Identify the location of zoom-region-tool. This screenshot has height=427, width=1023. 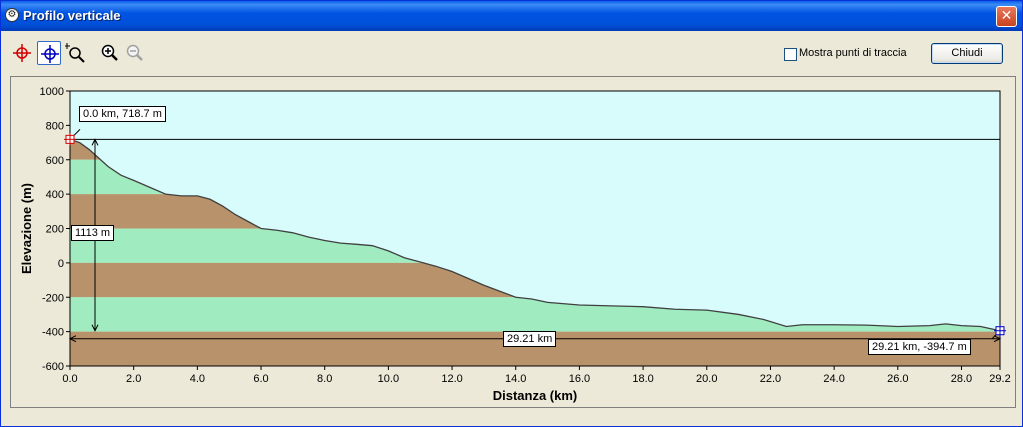
(75, 53).